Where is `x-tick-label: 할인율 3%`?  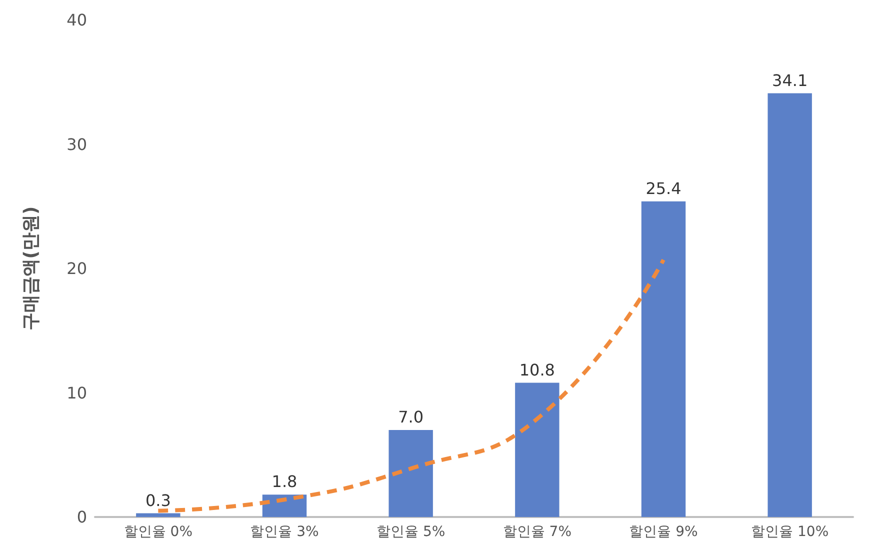
x-tick-label: 할인율 3% is located at coordinates (284, 532).